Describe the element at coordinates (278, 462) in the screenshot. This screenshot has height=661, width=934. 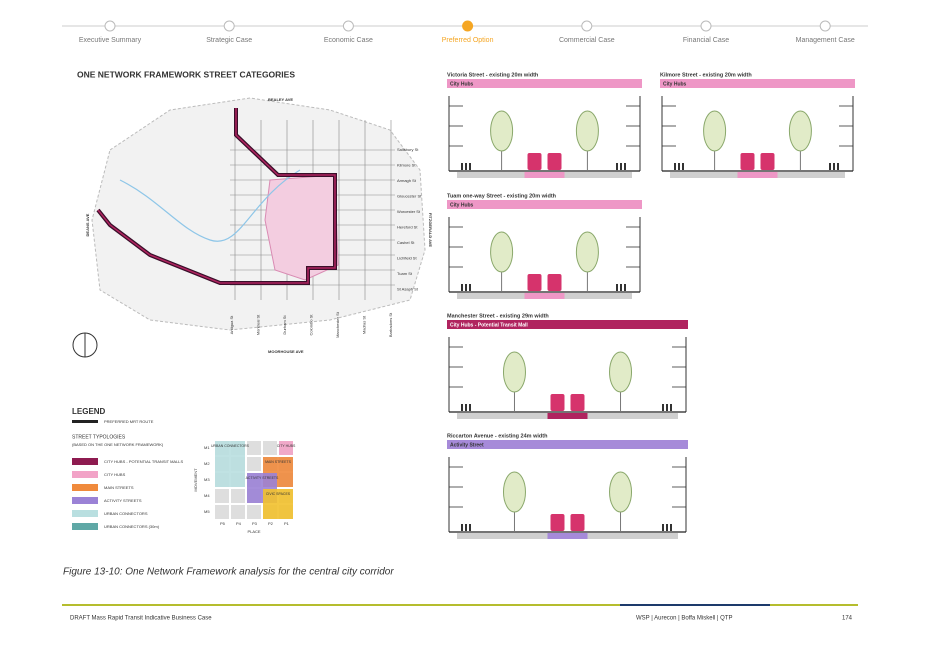
I see `matrix-block-label: MAIN STREETS` at that location.